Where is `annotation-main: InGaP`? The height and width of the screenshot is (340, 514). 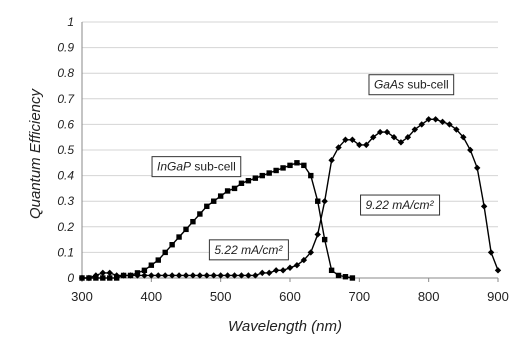 annotation-main: InGaP is located at coordinates (174, 167).